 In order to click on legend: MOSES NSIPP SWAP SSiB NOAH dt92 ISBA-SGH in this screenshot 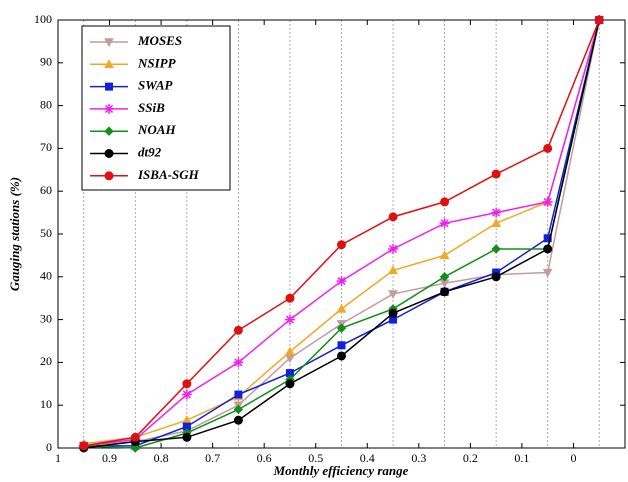, I will do `click(156, 108)`.